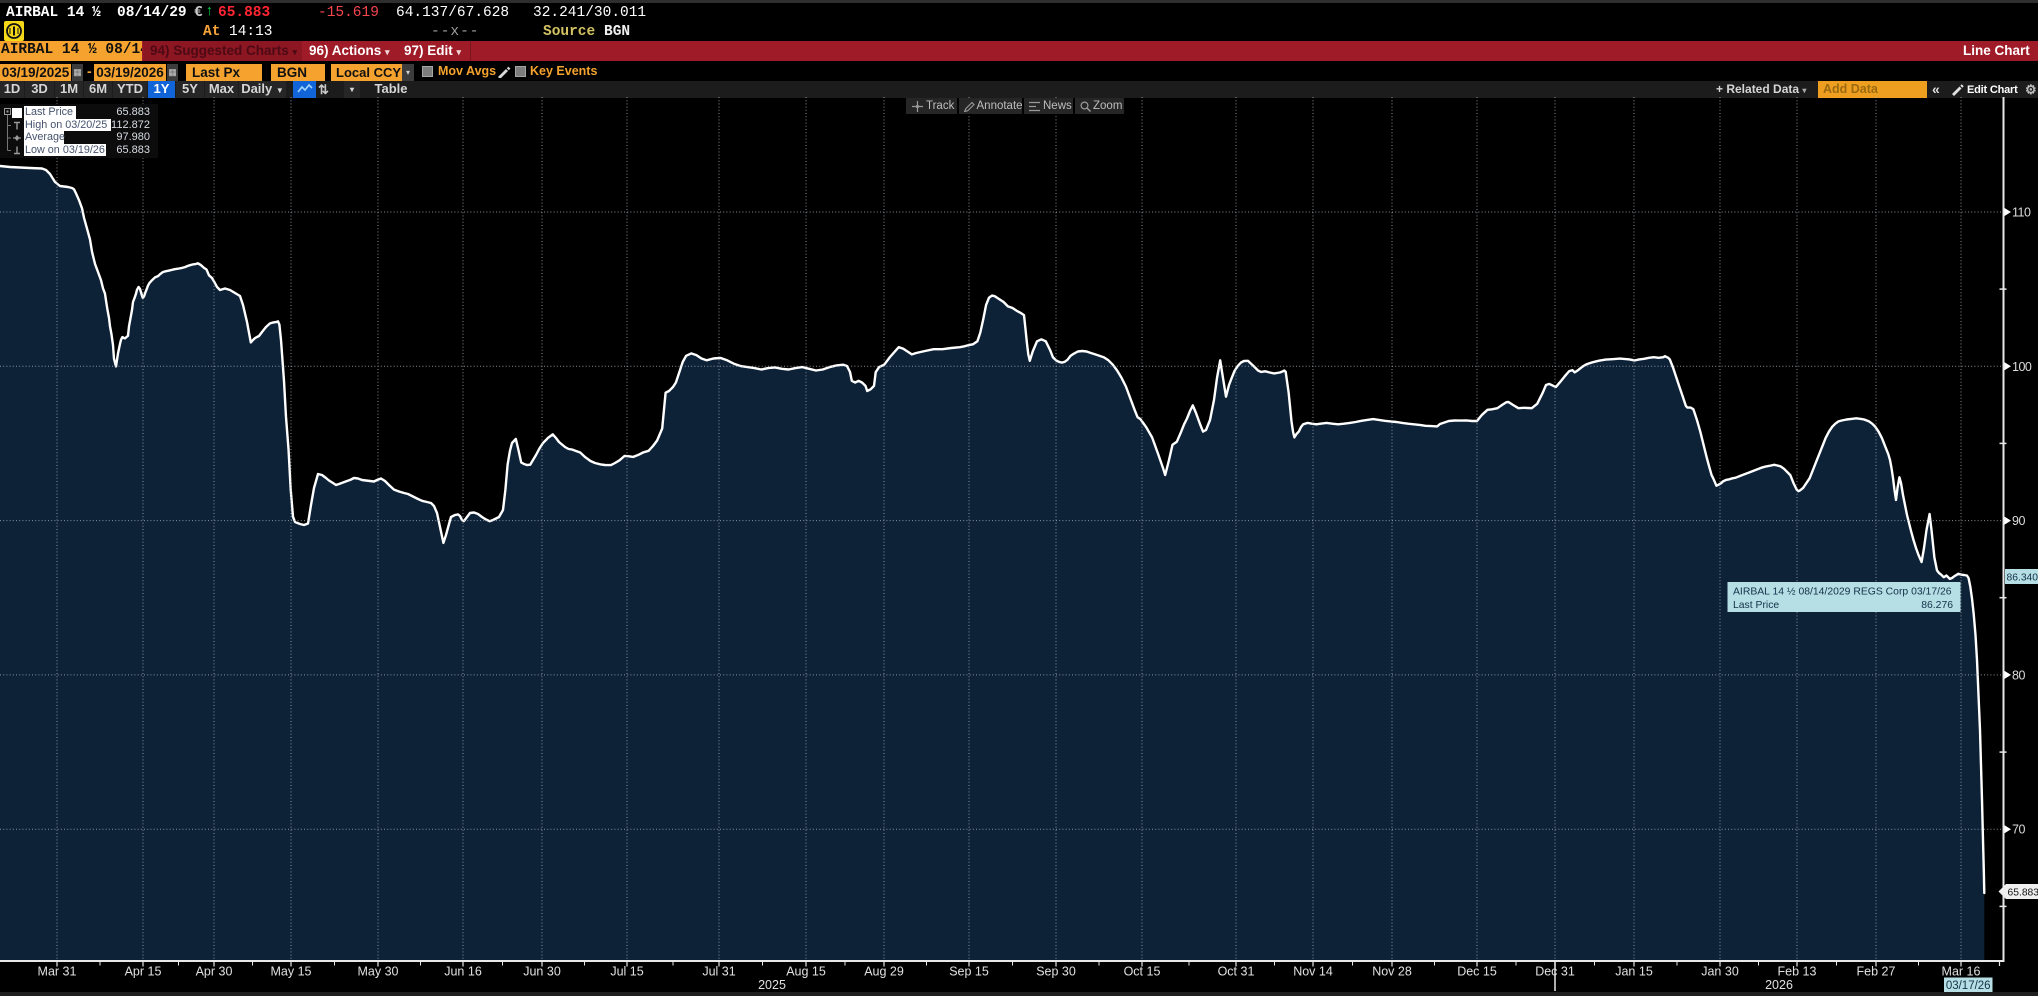 Image resolution: width=2038 pixels, height=996 pixels. Describe the element at coordinates (542, 972) in the screenshot. I see `svg-text: Jun 30` at that location.